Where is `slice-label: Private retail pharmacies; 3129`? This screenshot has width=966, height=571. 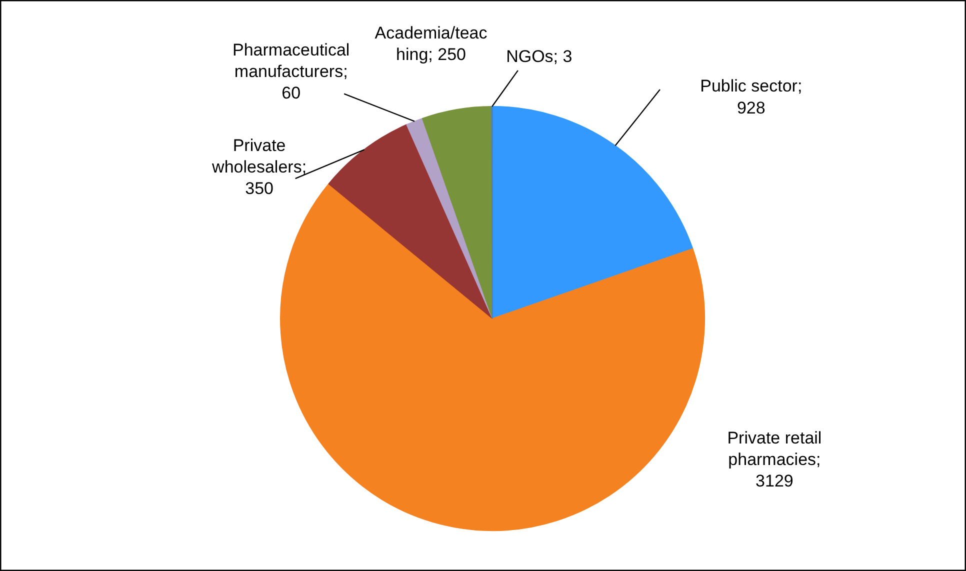 slice-label: Private retail pharmacies; 3129 is located at coordinates (774, 459).